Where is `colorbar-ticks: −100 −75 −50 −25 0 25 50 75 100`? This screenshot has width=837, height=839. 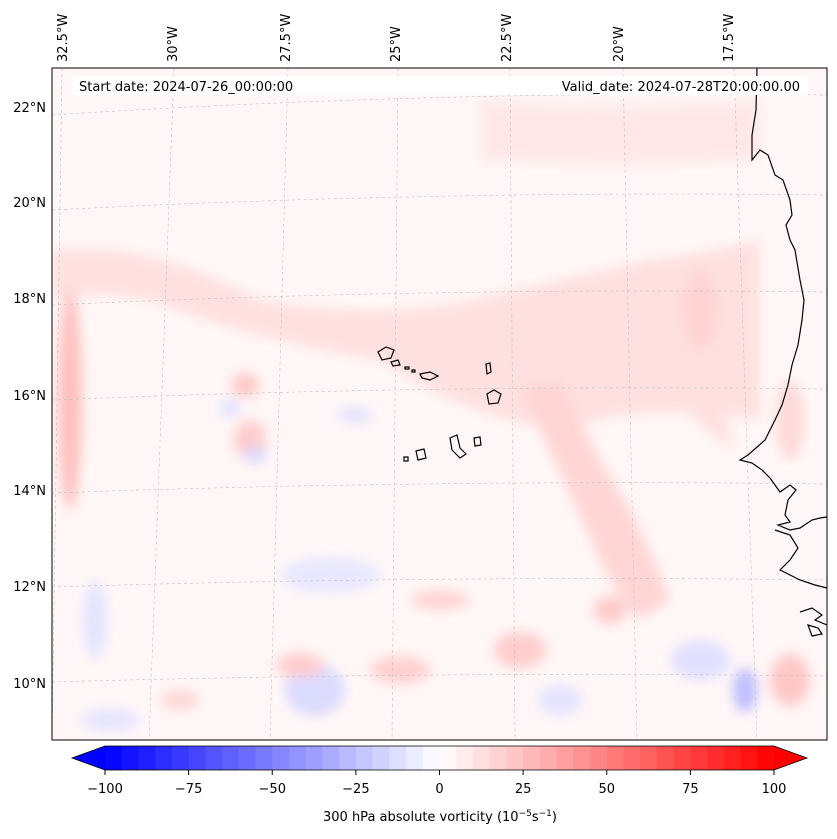 colorbar-ticks: −100 −75 −50 −25 0 25 50 75 100 is located at coordinates (436, 783).